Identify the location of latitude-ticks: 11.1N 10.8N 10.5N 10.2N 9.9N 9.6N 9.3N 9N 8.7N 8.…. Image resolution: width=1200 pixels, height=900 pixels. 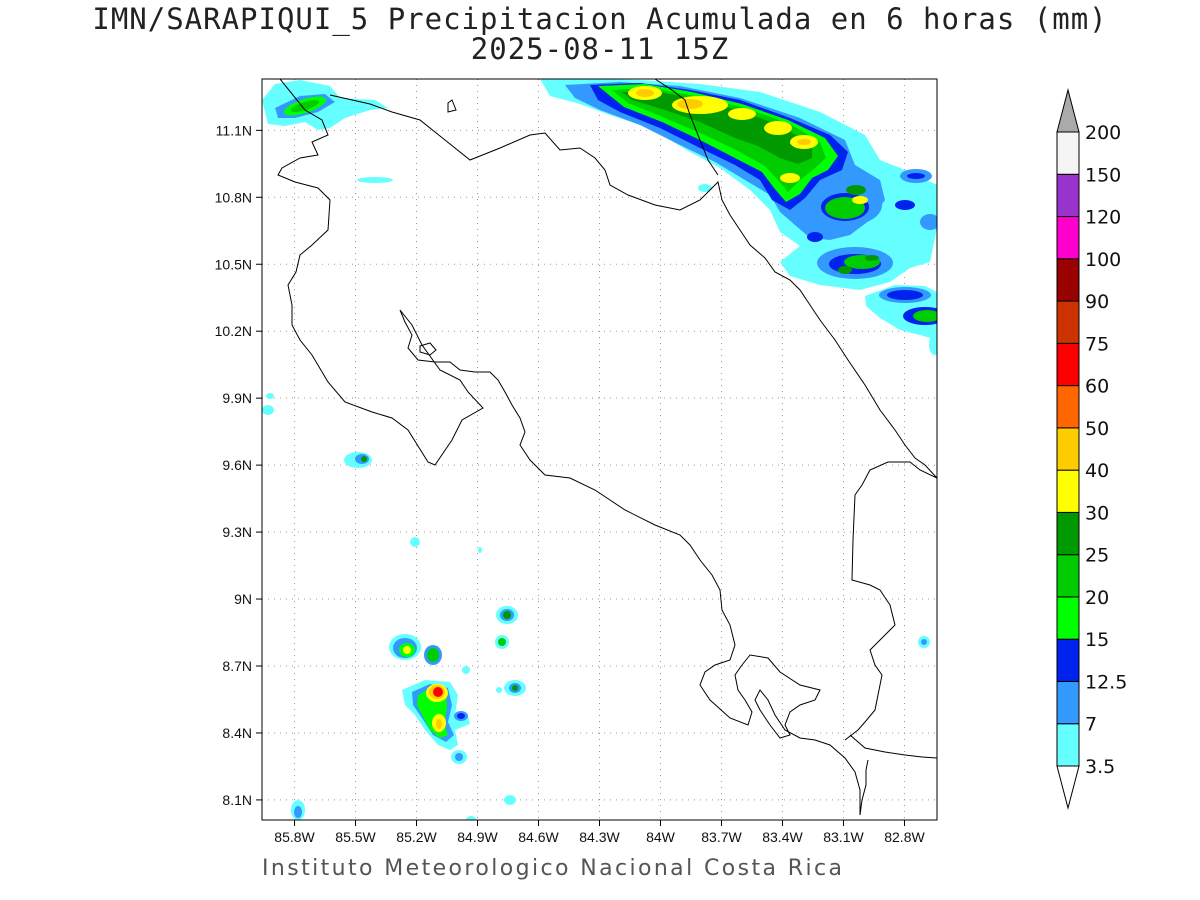
(238, 465).